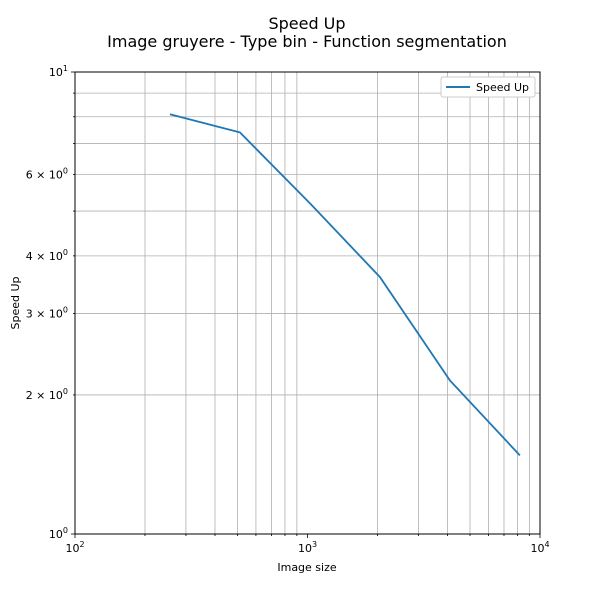 Image resolution: width=600 pixels, height=600 pixels. I want to click on legend: Speed Up, so click(488, 87).